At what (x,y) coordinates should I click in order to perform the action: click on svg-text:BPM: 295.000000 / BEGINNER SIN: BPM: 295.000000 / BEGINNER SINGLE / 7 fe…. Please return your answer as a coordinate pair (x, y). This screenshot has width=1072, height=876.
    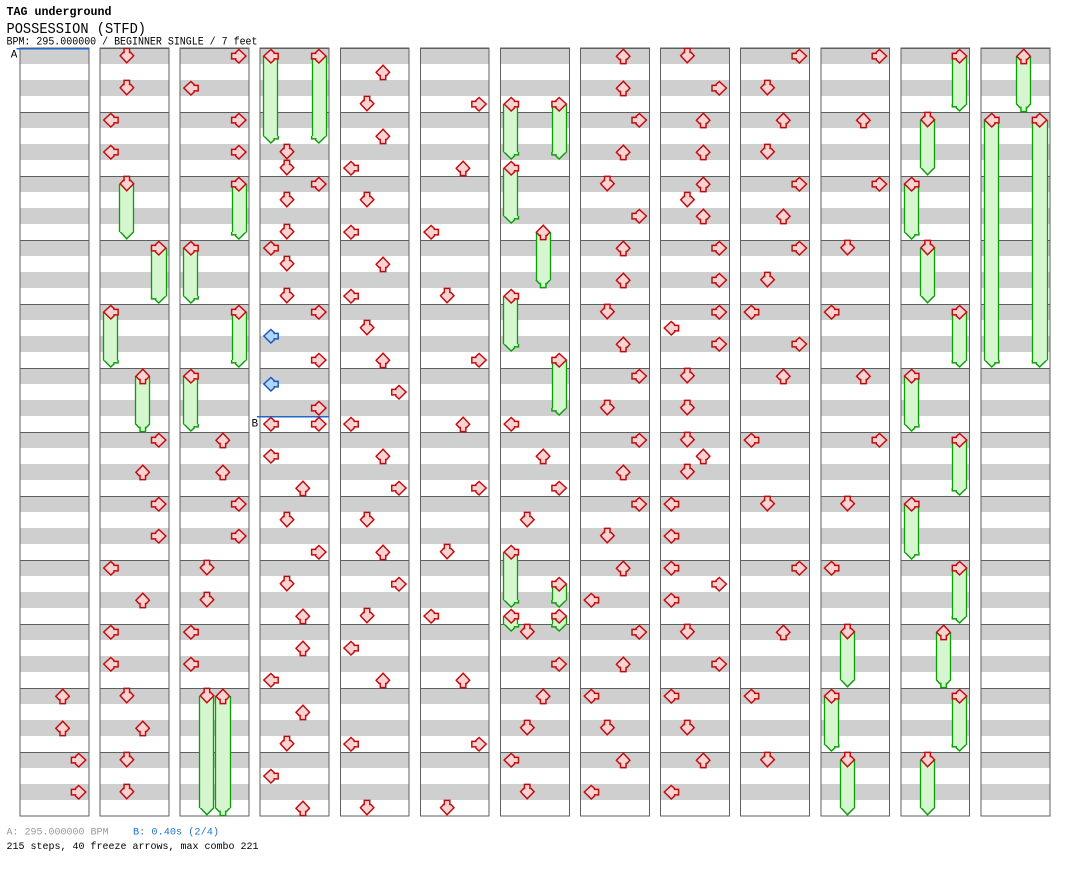
    Looking at the image, I should click on (132, 42).